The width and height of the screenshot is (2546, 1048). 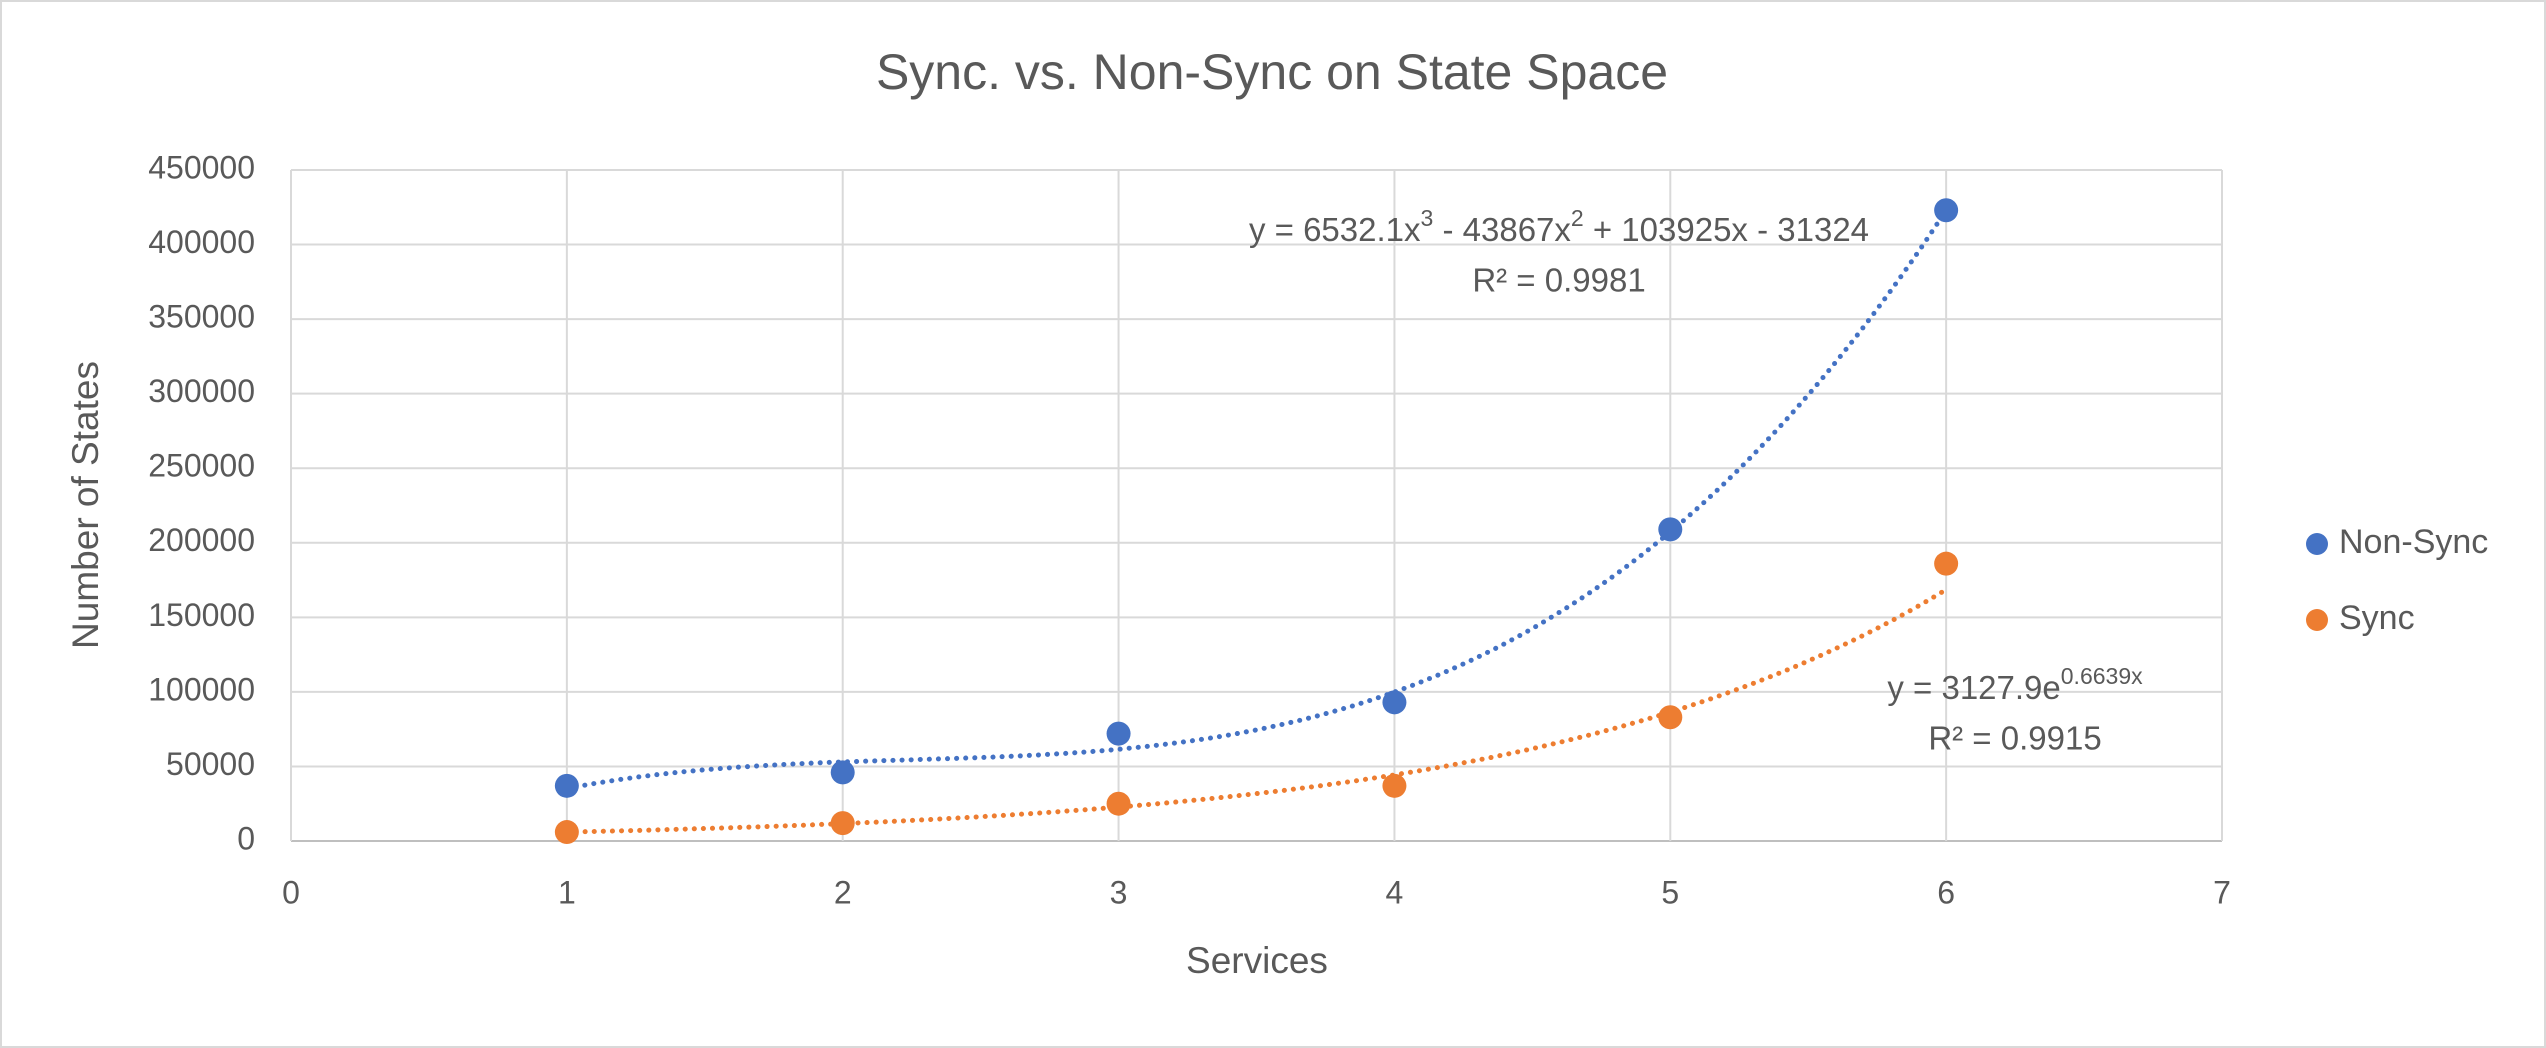 I want to click on x-axis-title: Services, so click(x=1257, y=960).